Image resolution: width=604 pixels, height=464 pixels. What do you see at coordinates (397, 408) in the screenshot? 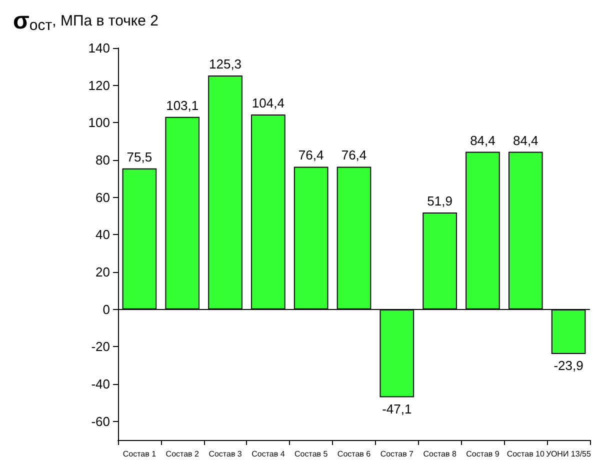
I see `data-label: -47,1` at bounding box center [397, 408].